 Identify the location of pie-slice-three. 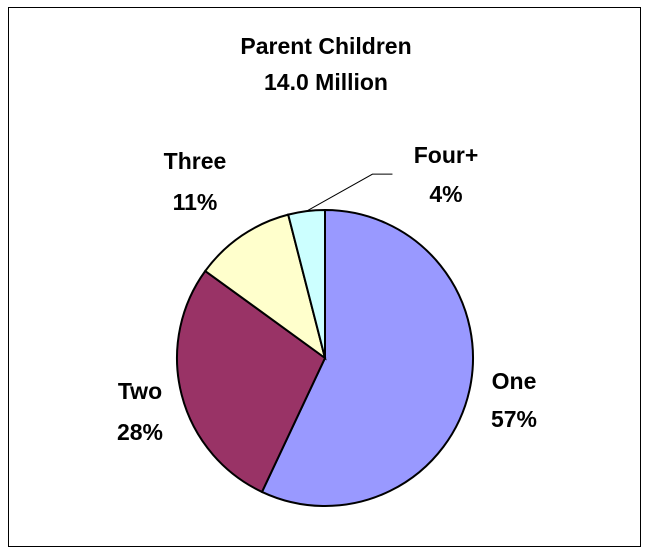
(265, 287).